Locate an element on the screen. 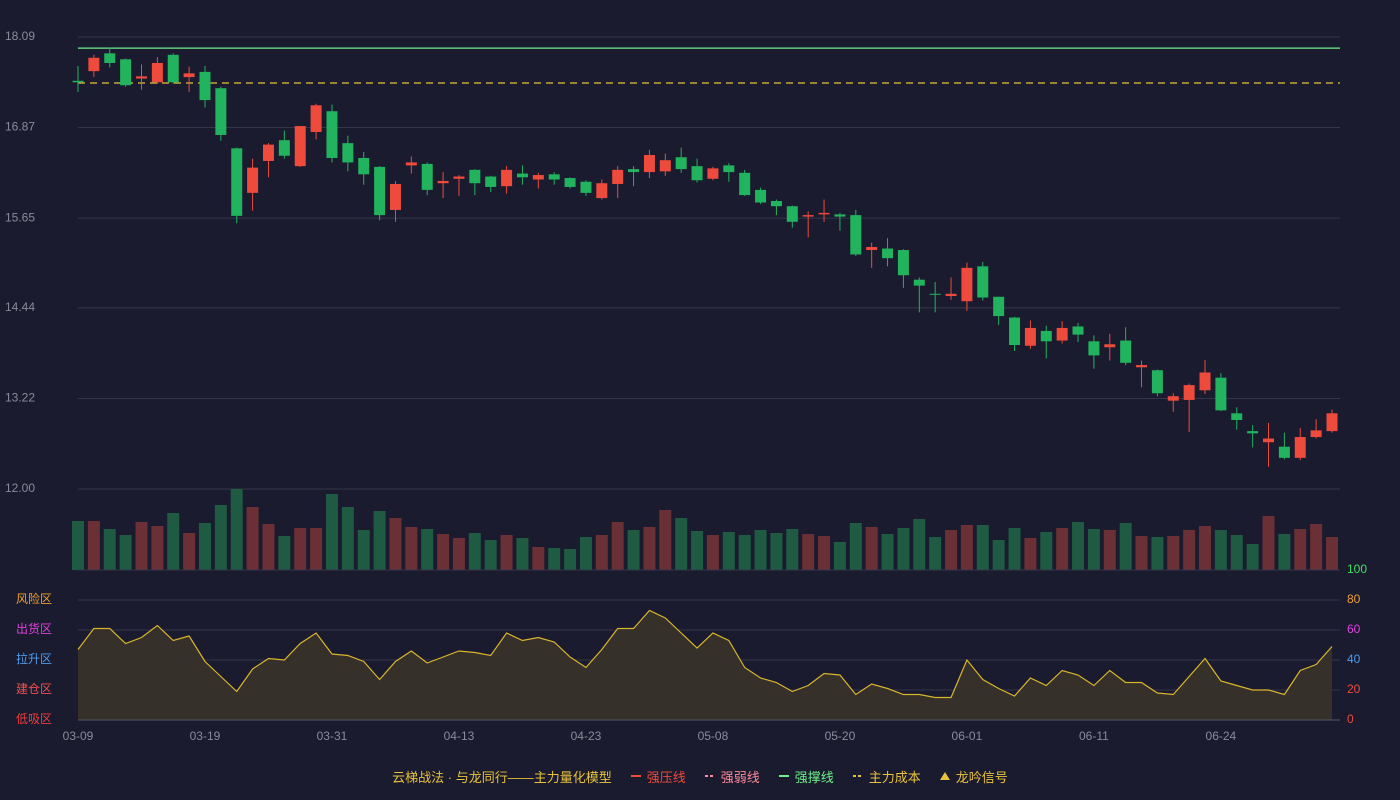 The image size is (1400, 800). legend-item: 龙吟信号 is located at coordinates (973, 776).